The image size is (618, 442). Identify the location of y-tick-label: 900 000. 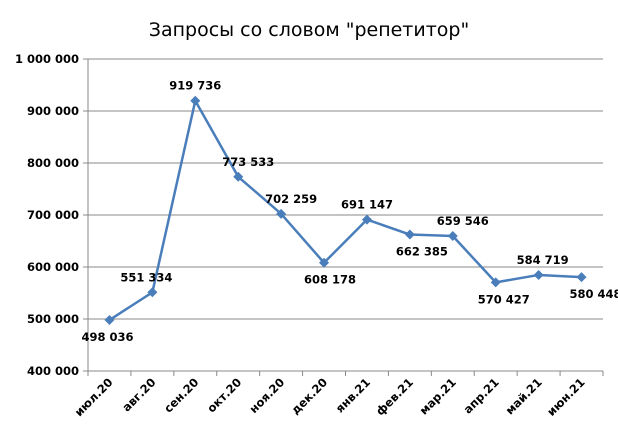
(53, 111).